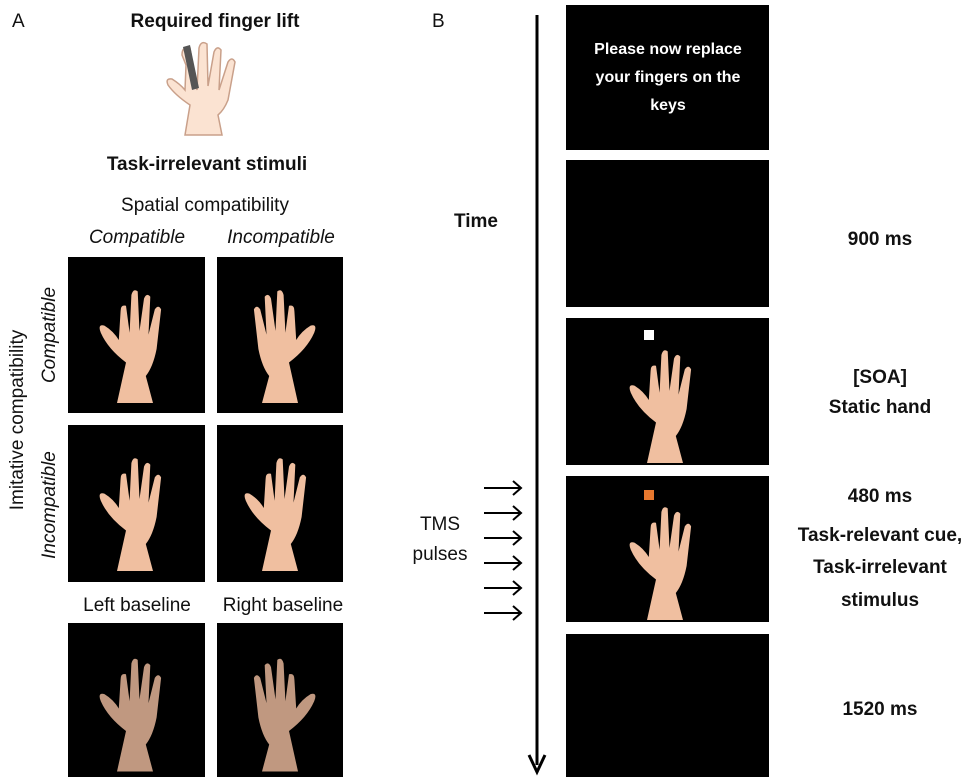 The image size is (972, 777). I want to click on hand-icon, so click(201, 88).